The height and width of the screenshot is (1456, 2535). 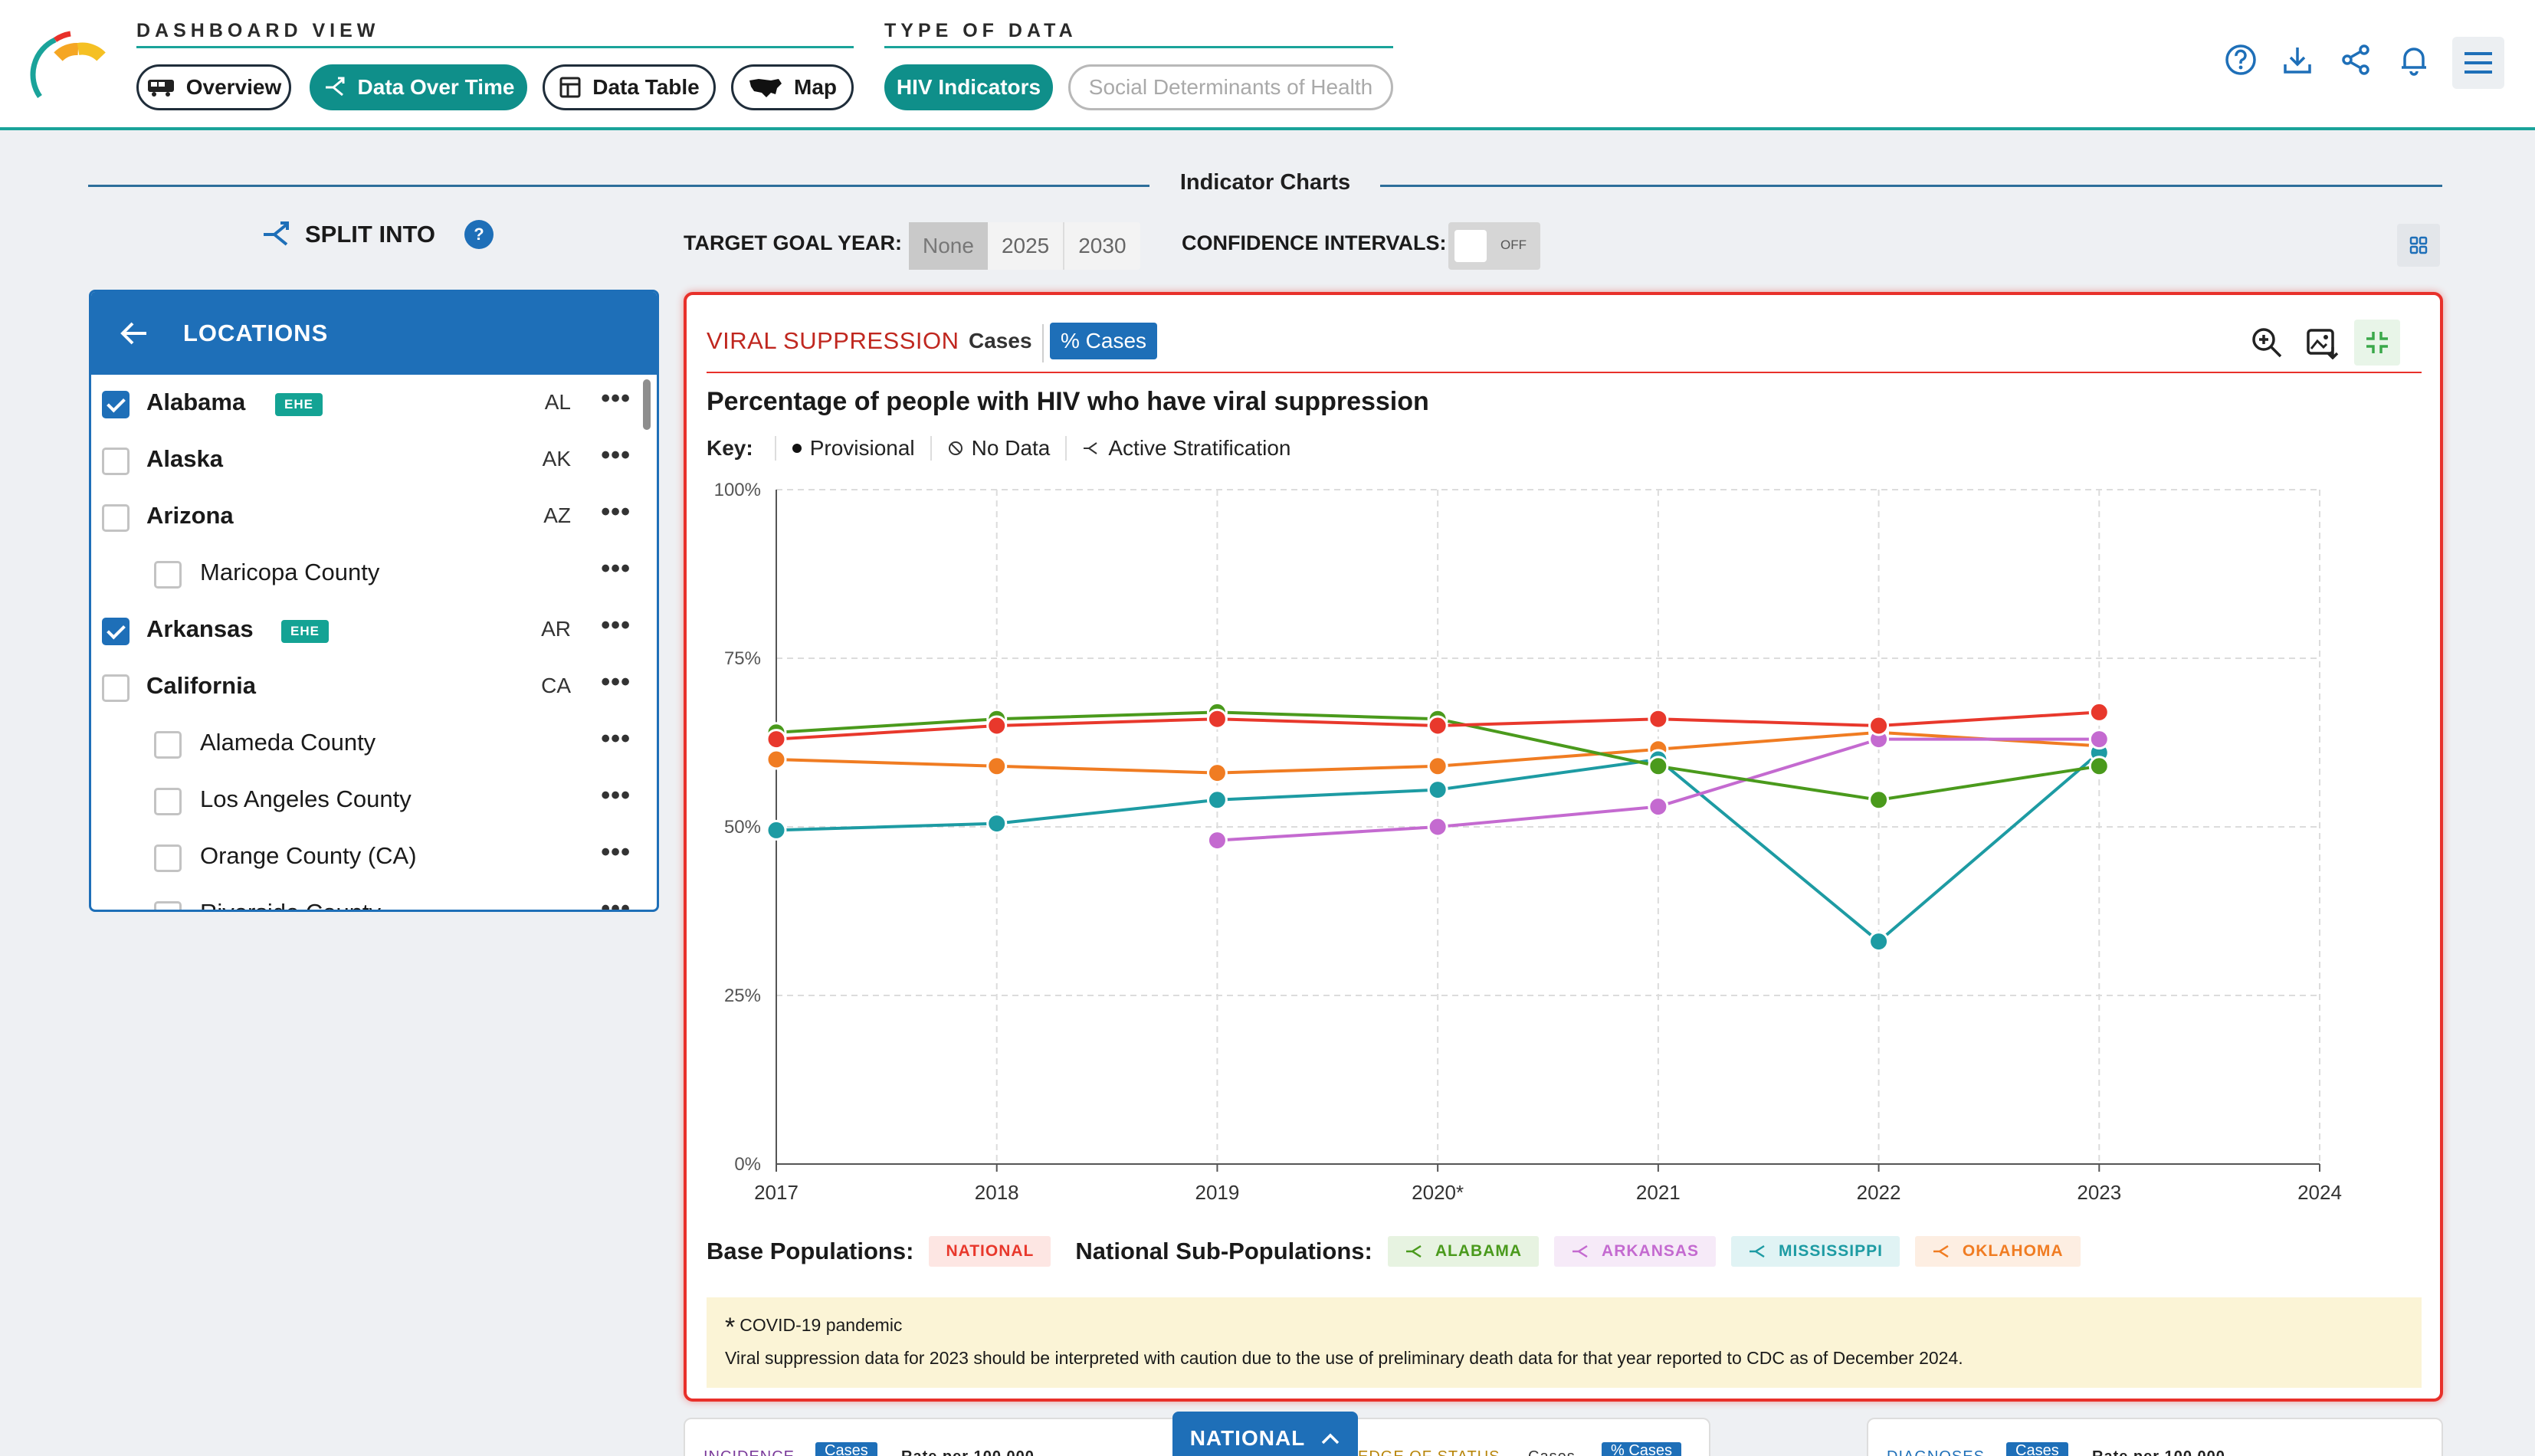 What do you see at coordinates (2013, 1251) in the screenshot?
I see `chip-oklahoma-label: OKLAHOMA` at bounding box center [2013, 1251].